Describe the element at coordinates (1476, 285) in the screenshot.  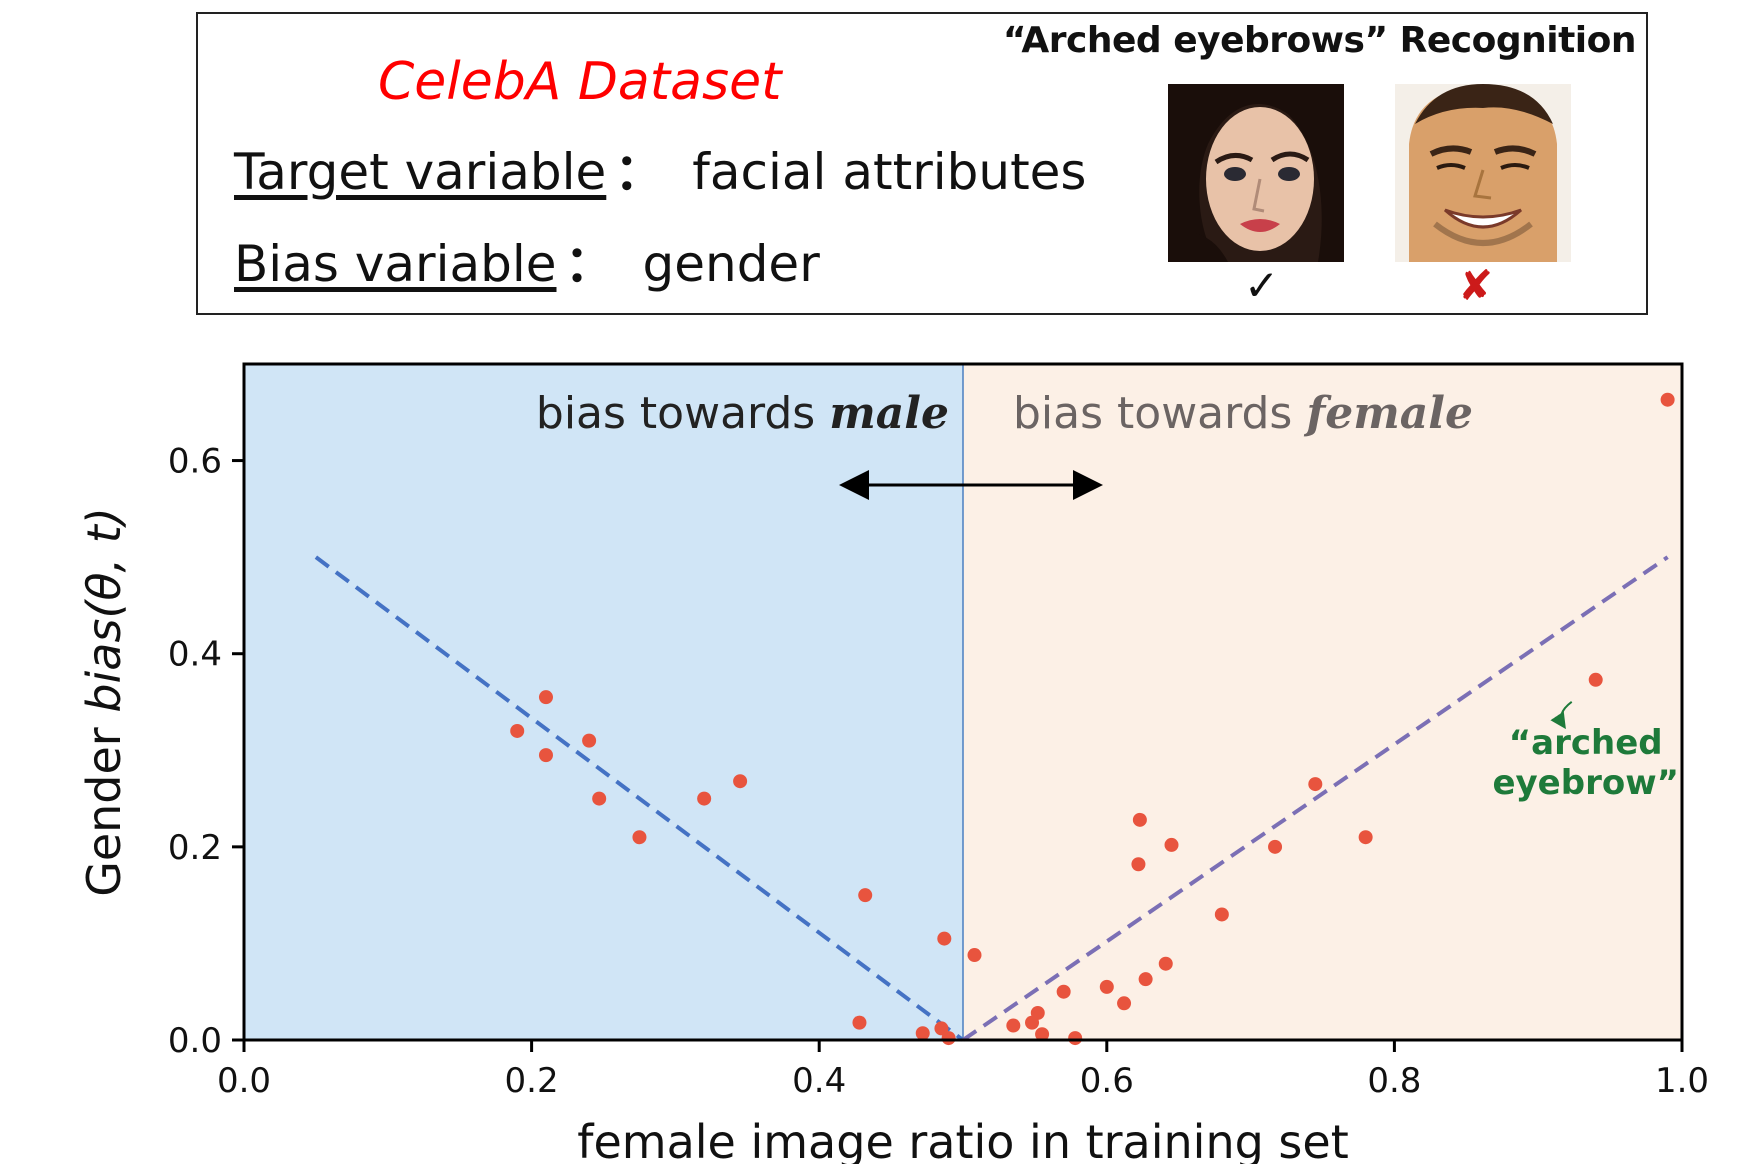
I see `cross-icon: ✘` at that location.